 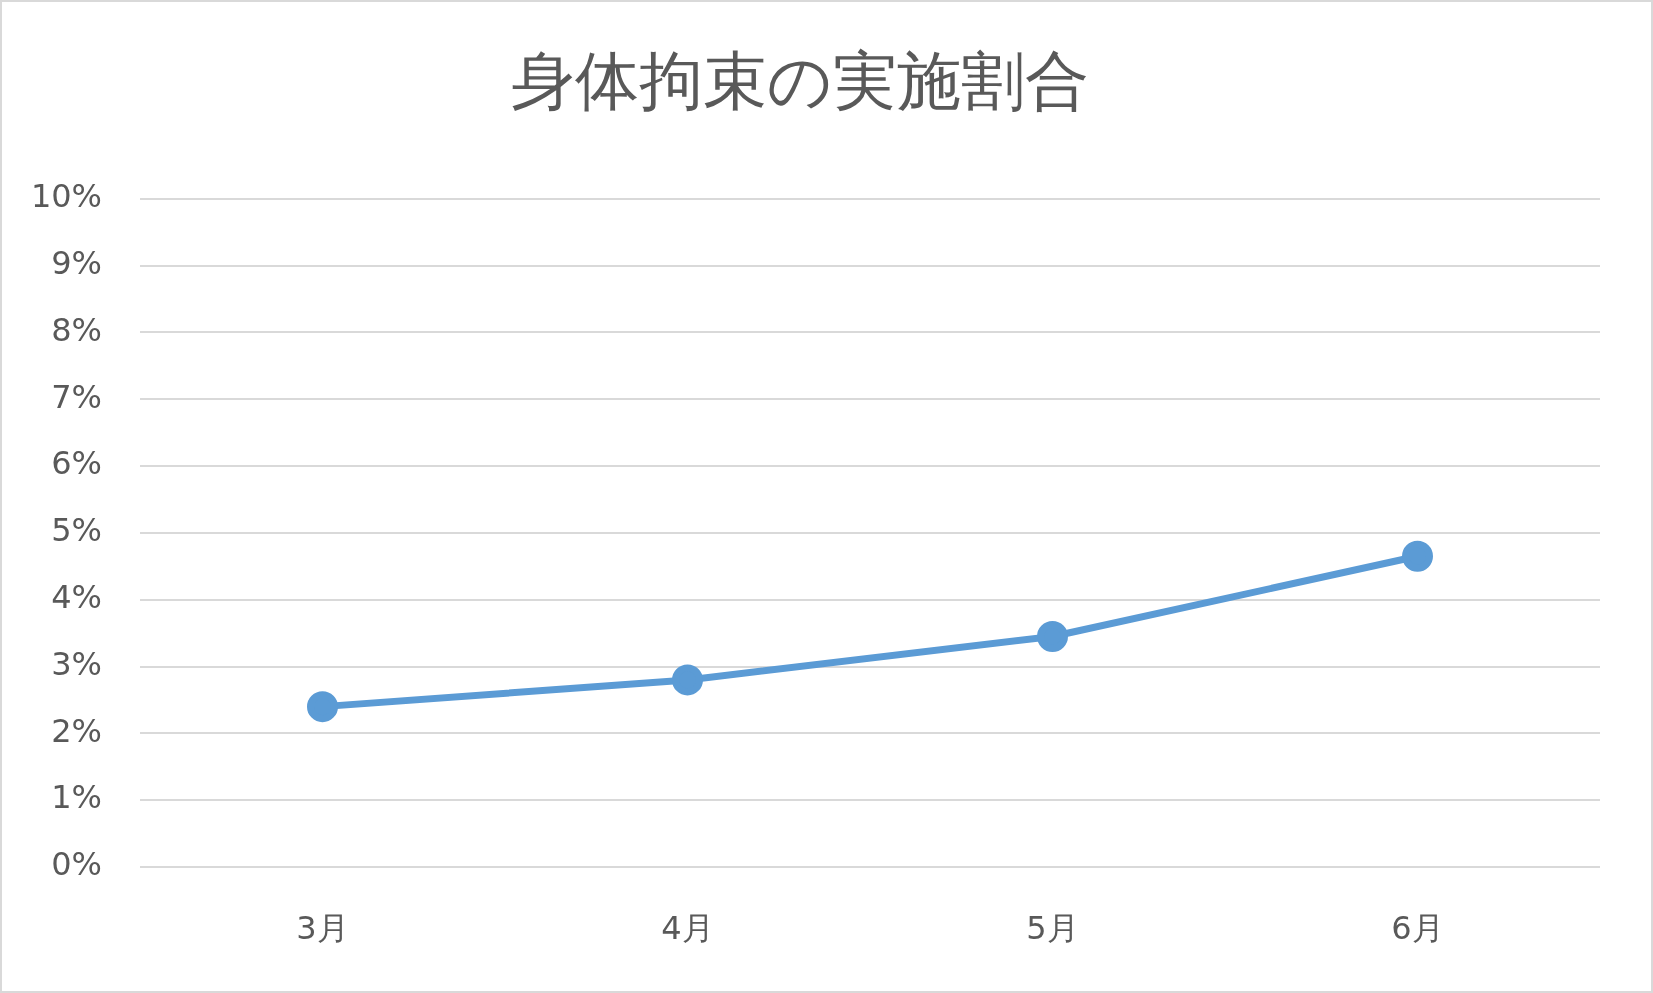 What do you see at coordinates (76, 463) in the screenshot?
I see `y-tick-label: 6%` at bounding box center [76, 463].